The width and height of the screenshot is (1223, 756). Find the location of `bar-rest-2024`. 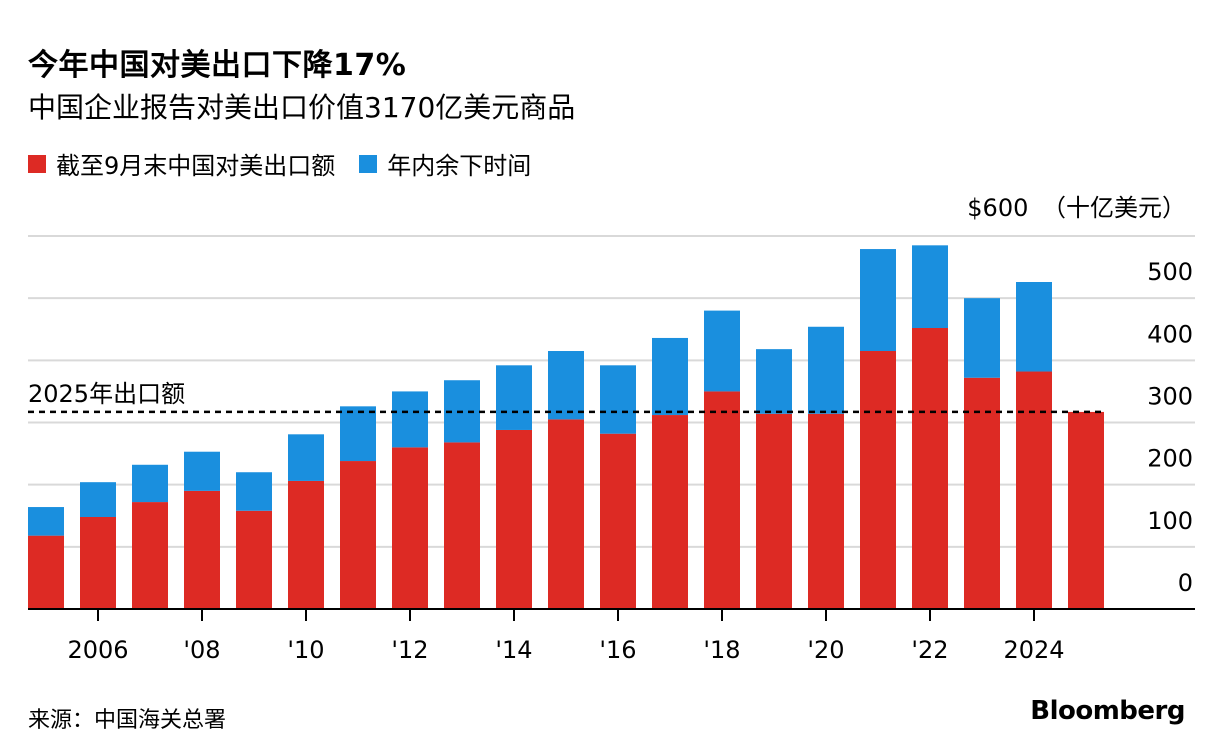

bar-rest-2024 is located at coordinates (1034, 327).